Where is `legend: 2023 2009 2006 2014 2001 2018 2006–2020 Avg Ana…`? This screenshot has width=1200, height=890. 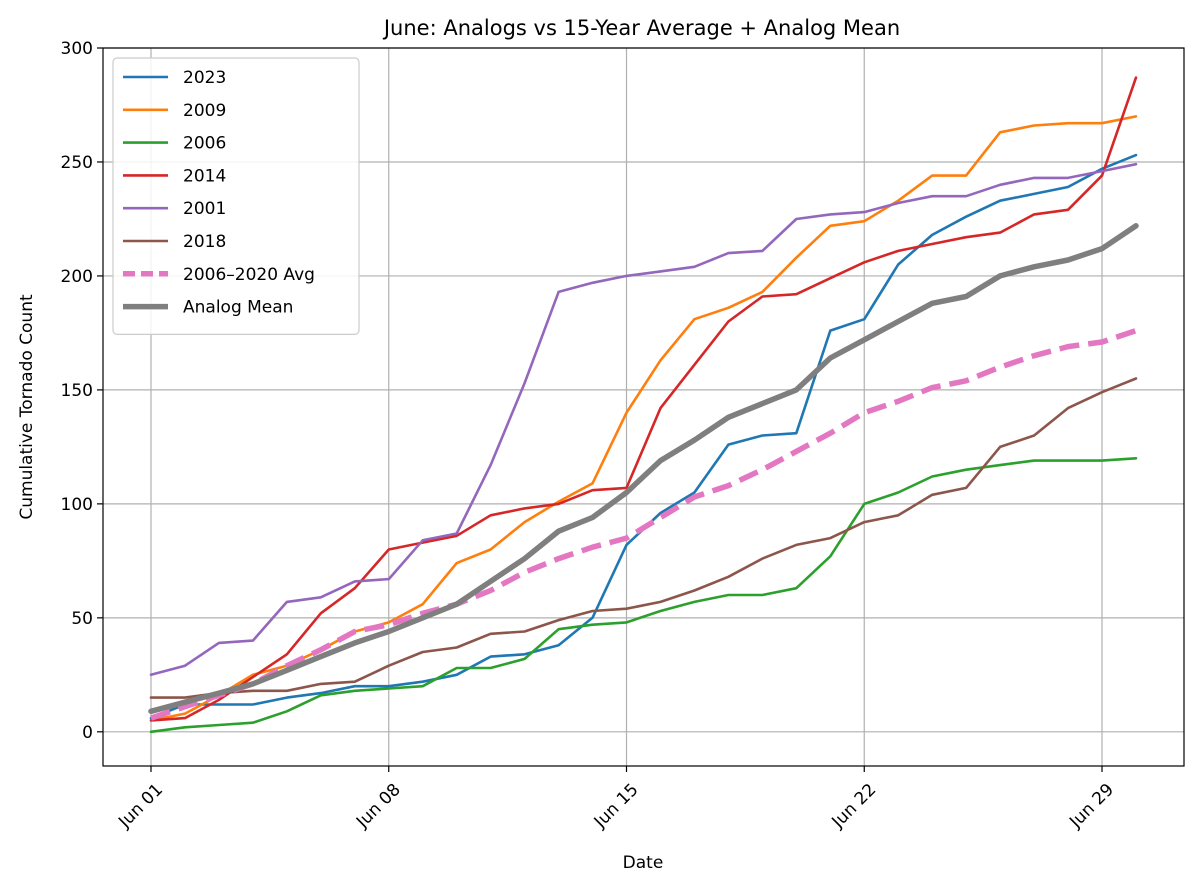
legend: 2023 2009 2006 2014 2001 2018 2006–2020 Avg Ana… is located at coordinates (236, 196).